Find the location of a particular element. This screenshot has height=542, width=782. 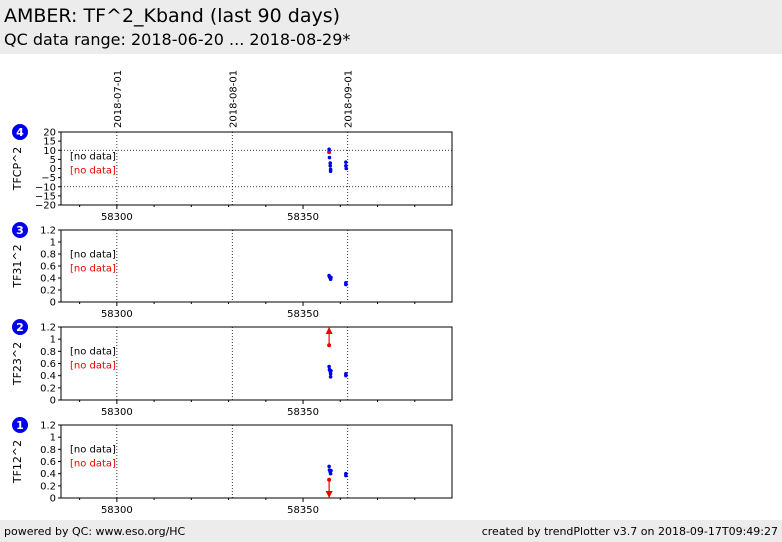

y-tick-label: −20 is located at coordinates (45, 206).